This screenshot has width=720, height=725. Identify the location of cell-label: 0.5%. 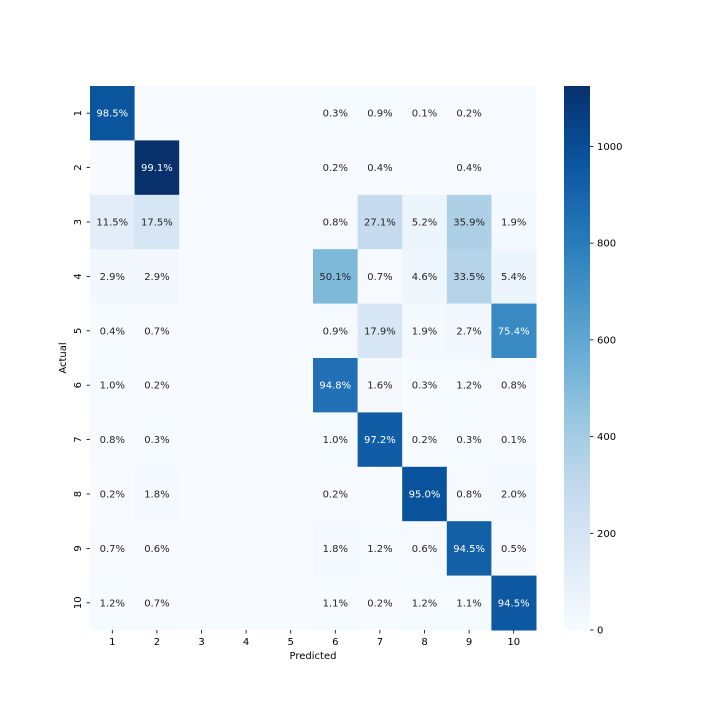
(513, 549).